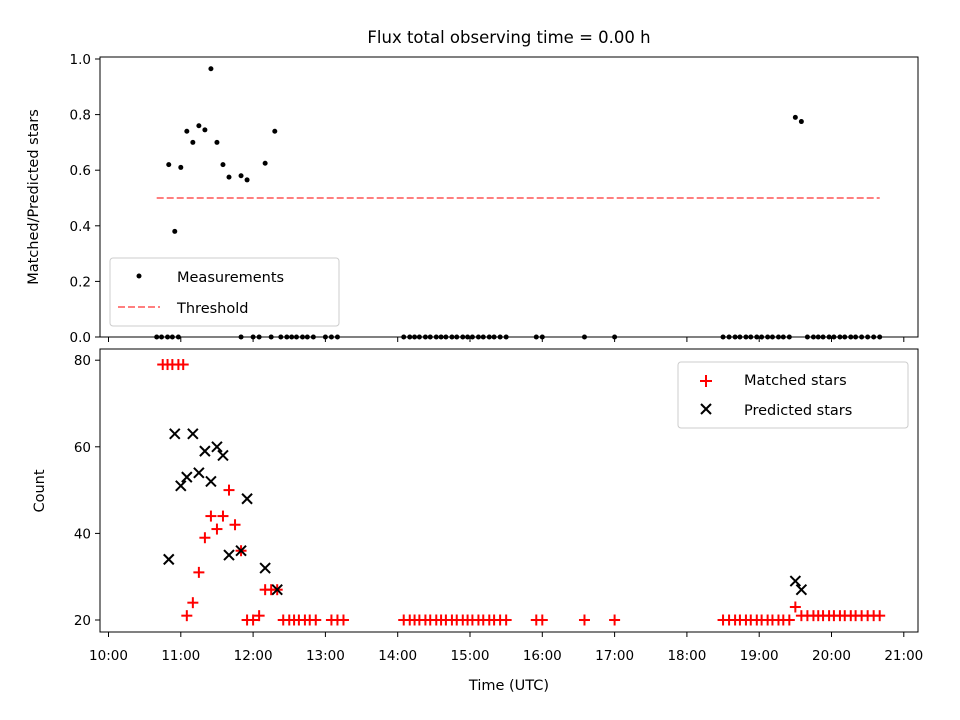  What do you see at coordinates (253, 656) in the screenshot?
I see `bottom-x-tick-label: 12:00` at bounding box center [253, 656].